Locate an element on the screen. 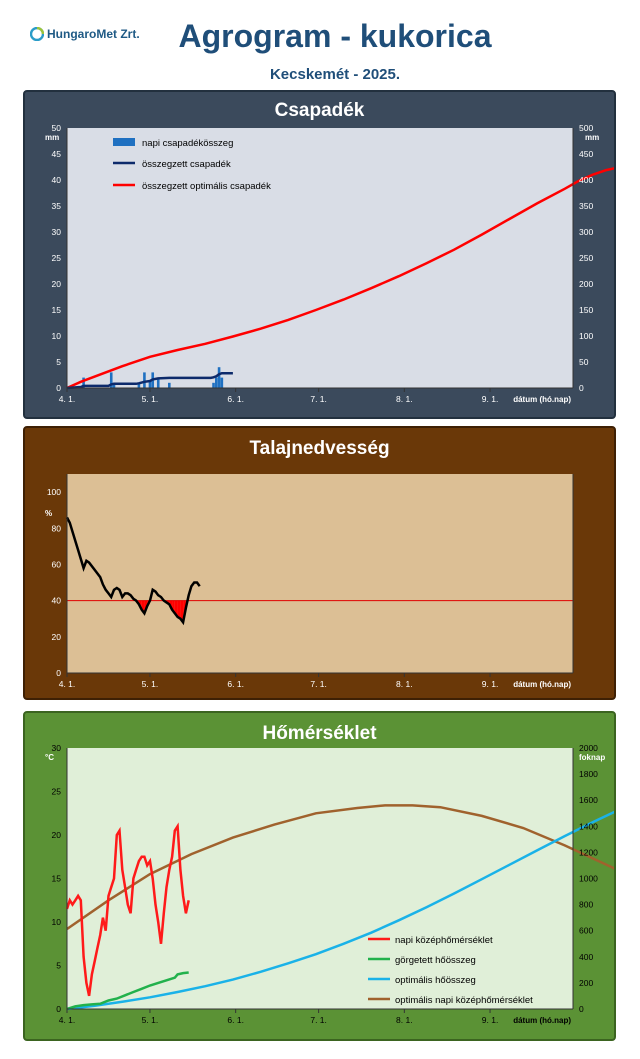  plot-area is located at coordinates (320, 573).